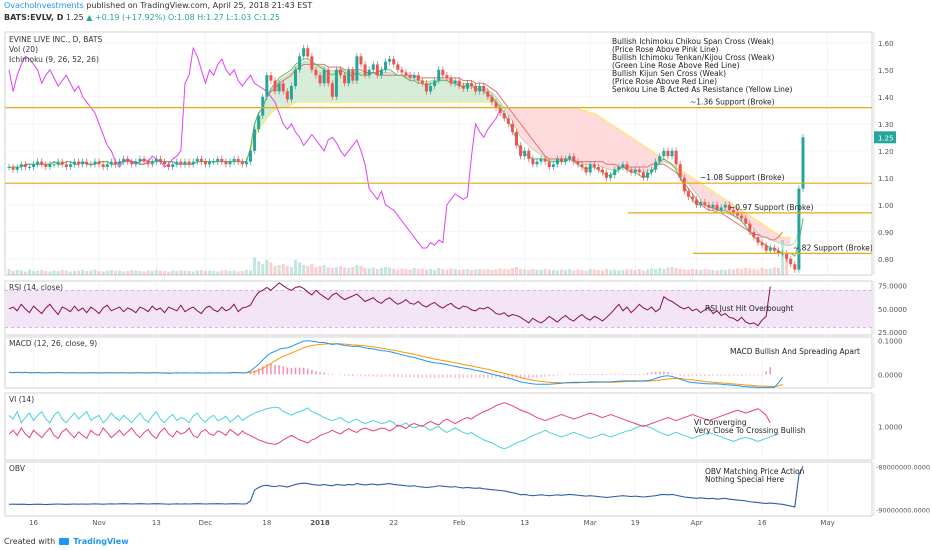 The height and width of the screenshot is (550, 932). I want to click on time-axis-label: 16, so click(33, 523).